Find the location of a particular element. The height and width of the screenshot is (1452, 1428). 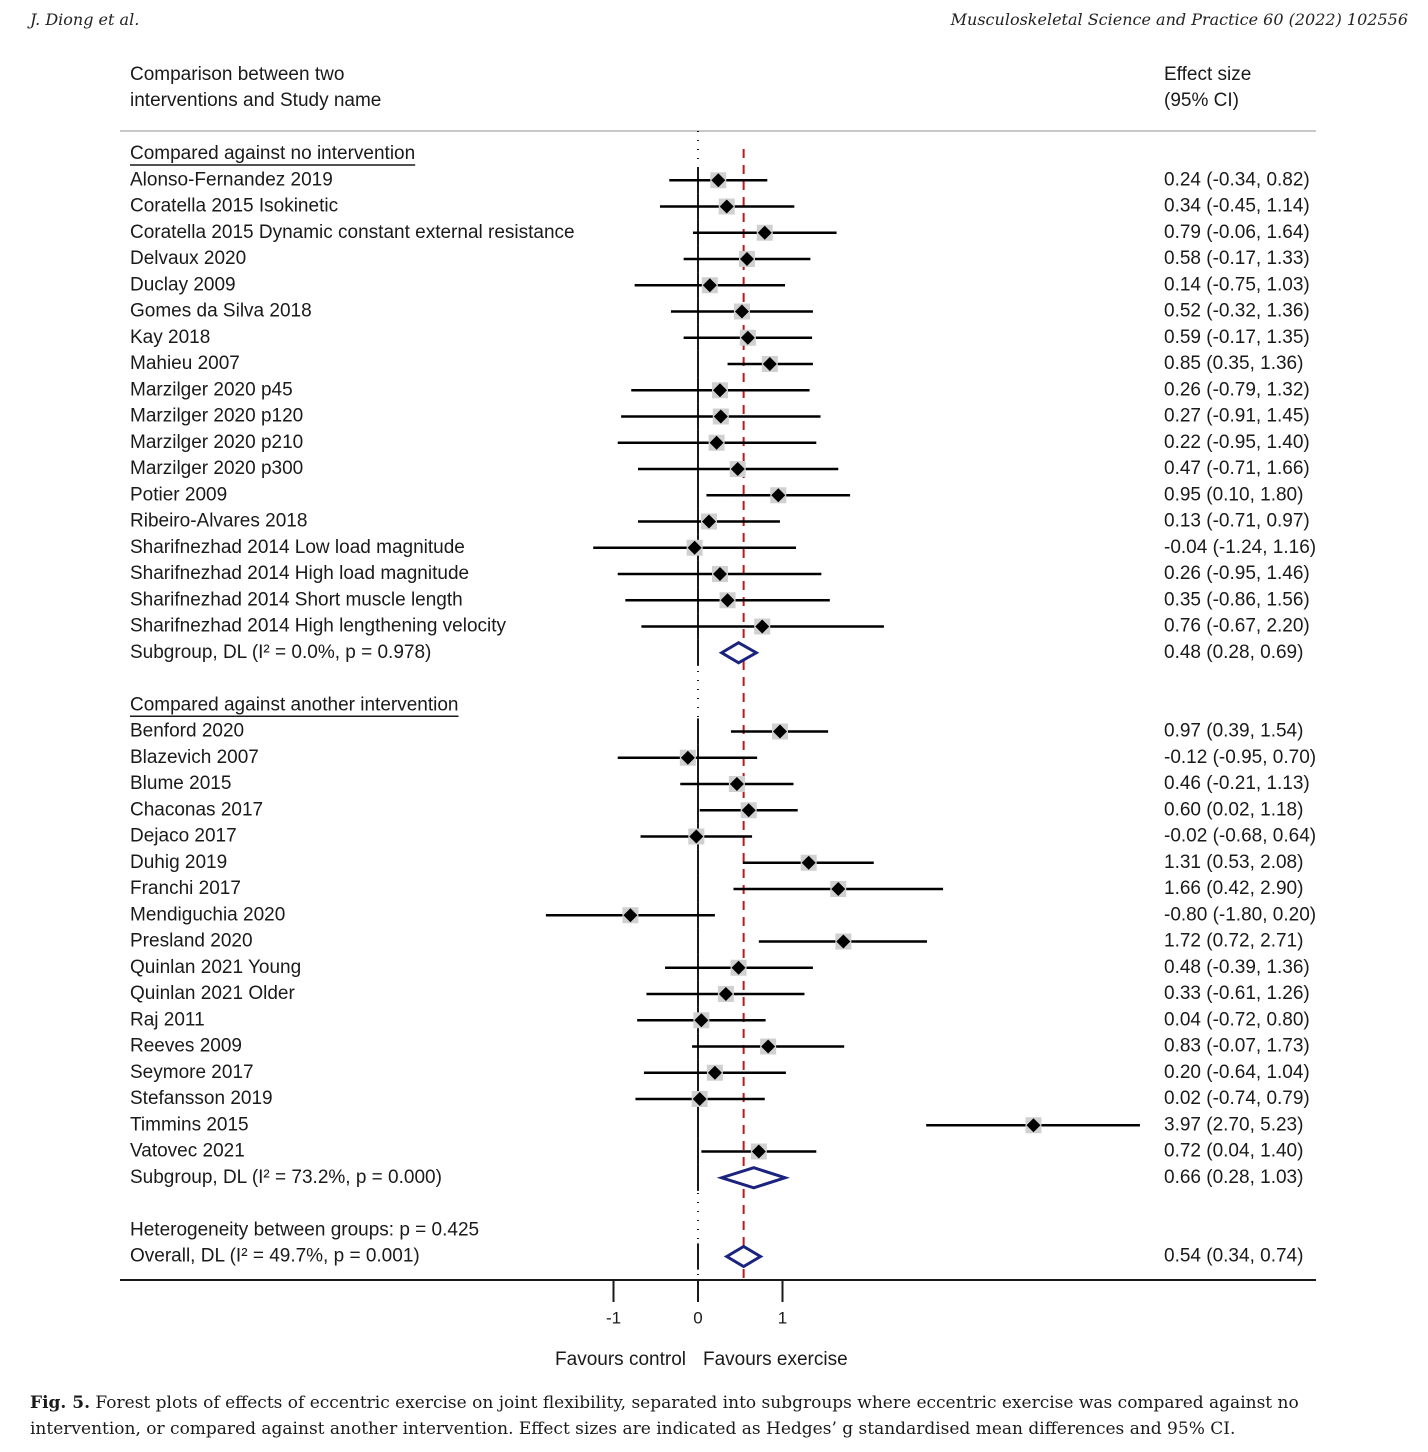

study-label: Sharifnezhad 2014 Low load magnitude is located at coordinates (297, 547).